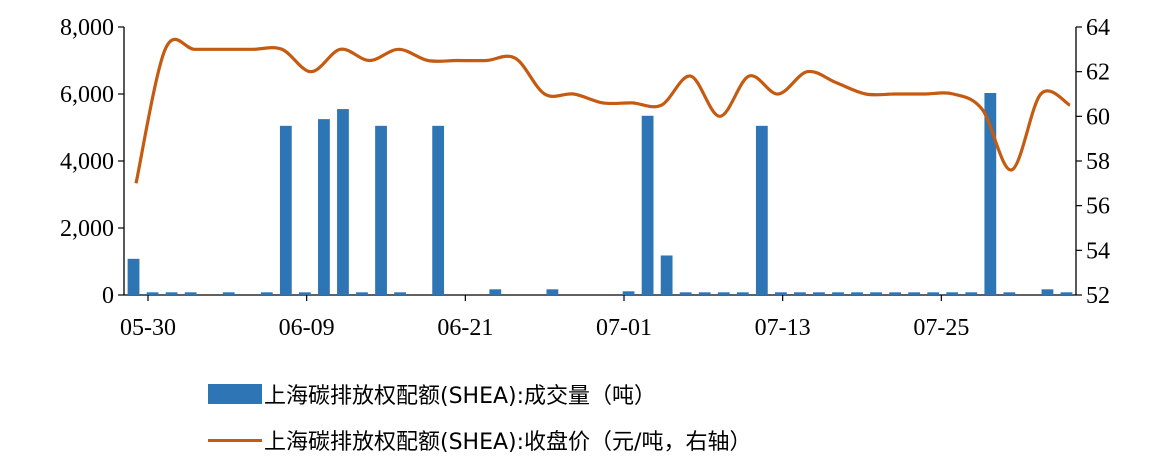 The width and height of the screenshot is (1150, 457). What do you see at coordinates (235, 440) in the screenshot?
I see `legend-swatch-line` at bounding box center [235, 440].